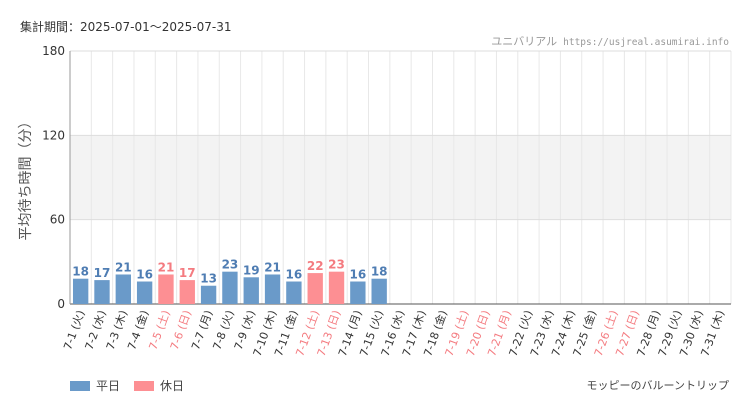 The width and height of the screenshot is (750, 410). What do you see at coordinates (95, 385) in the screenshot?
I see `legend-item-weekday: 平日` at bounding box center [95, 385].